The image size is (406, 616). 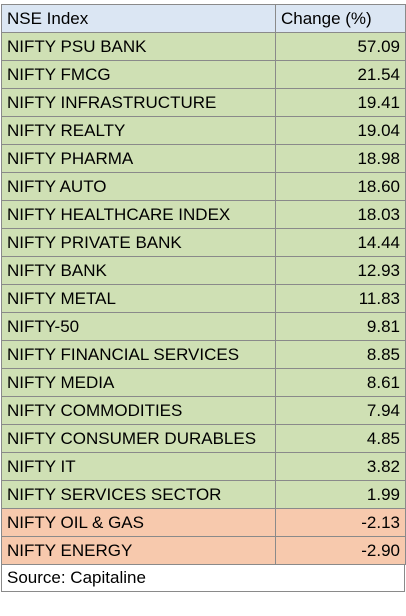 I want to click on change-value-cell: 57.09, so click(x=340, y=46).